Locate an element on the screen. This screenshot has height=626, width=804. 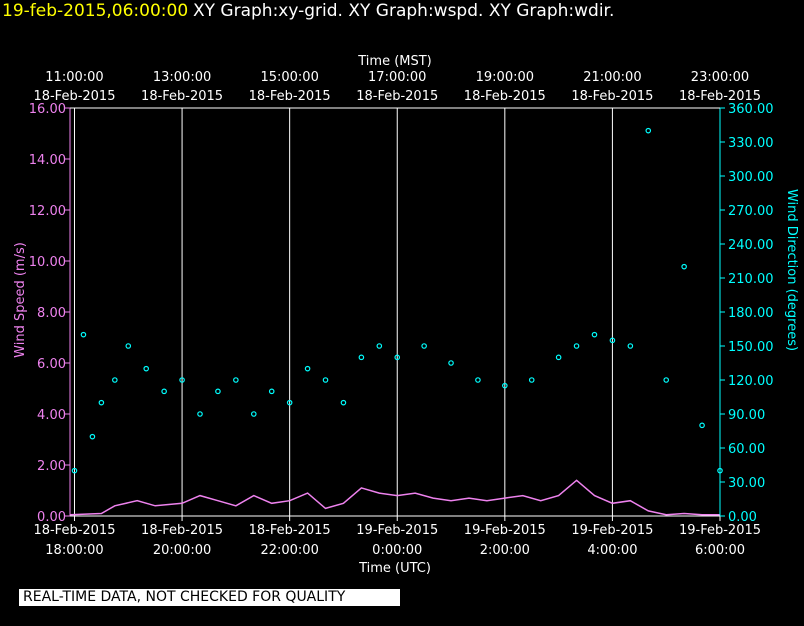
right-tick-label: 120.00 is located at coordinates (751, 381).